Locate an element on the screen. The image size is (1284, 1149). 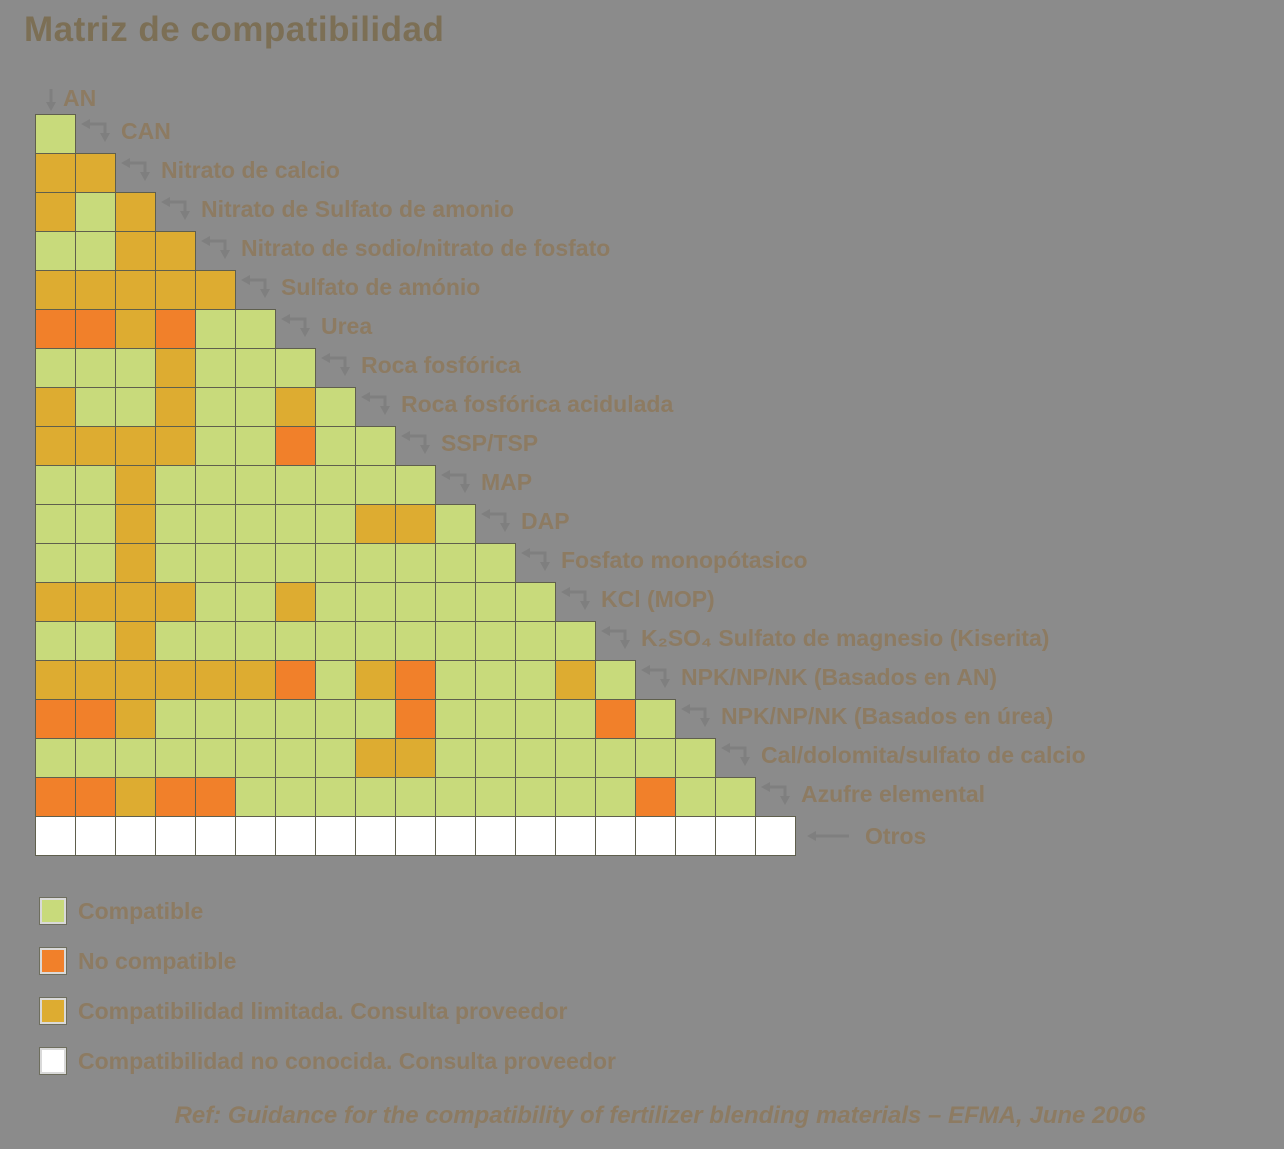
material-label: Otros is located at coordinates (896, 836).